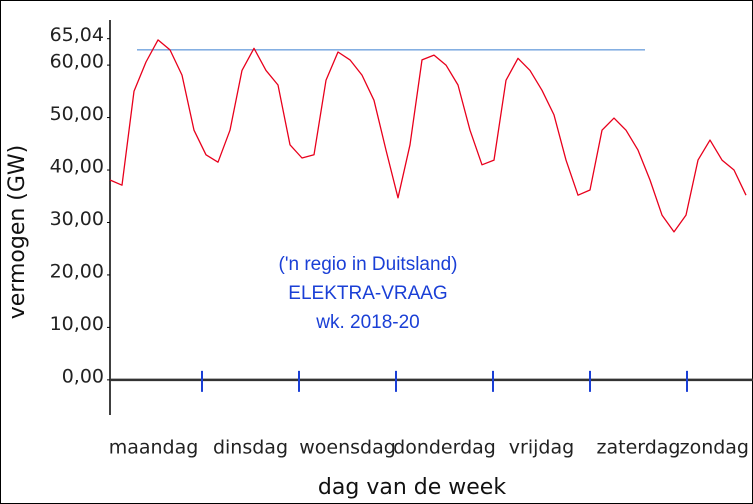 The width and height of the screenshot is (753, 504). I want to click on y-tick-label: 40,00, so click(77, 167).